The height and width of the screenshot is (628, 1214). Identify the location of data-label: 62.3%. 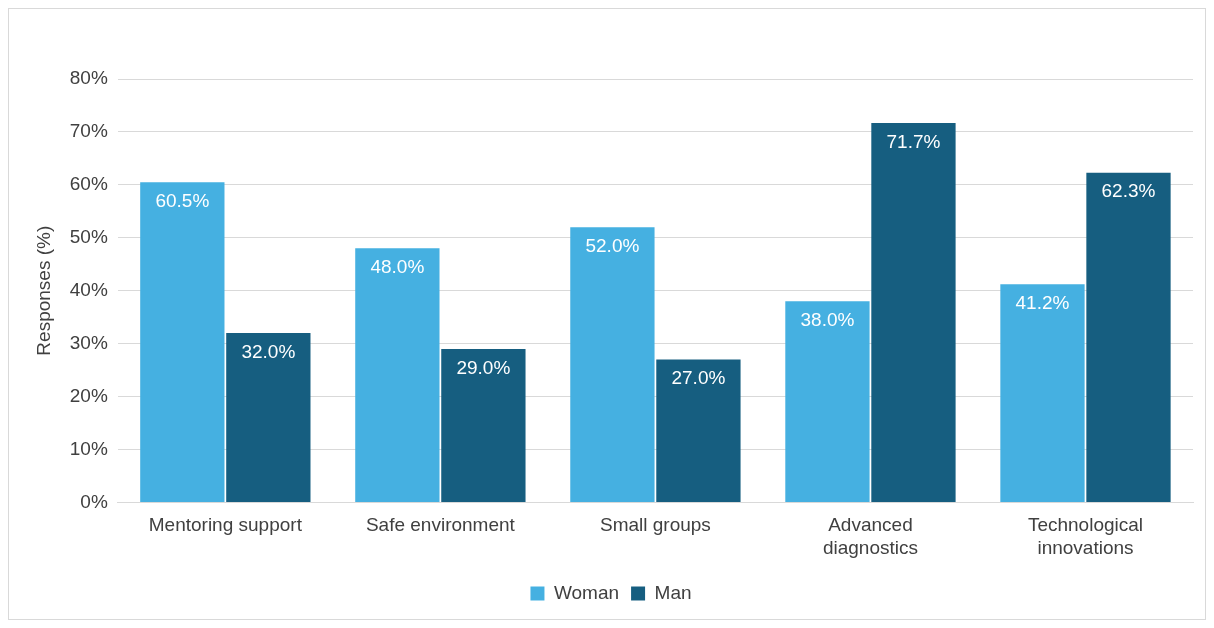
(1128, 191).